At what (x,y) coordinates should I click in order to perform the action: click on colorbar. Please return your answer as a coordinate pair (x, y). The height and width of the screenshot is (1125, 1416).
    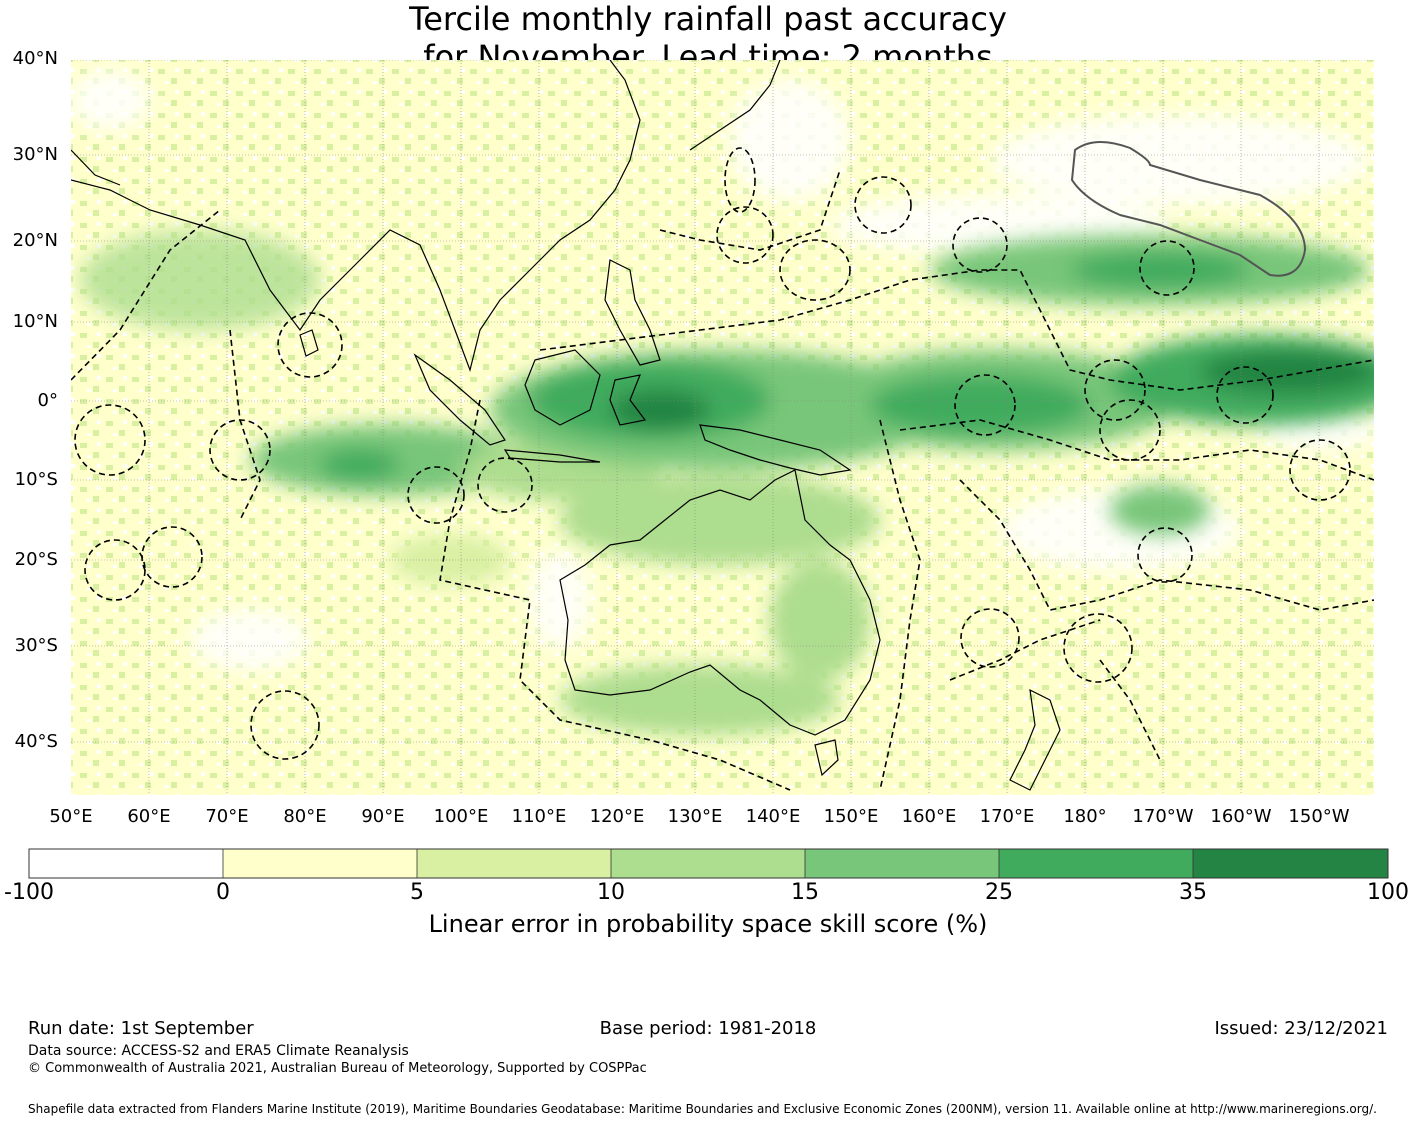
    Looking at the image, I should click on (708, 863).